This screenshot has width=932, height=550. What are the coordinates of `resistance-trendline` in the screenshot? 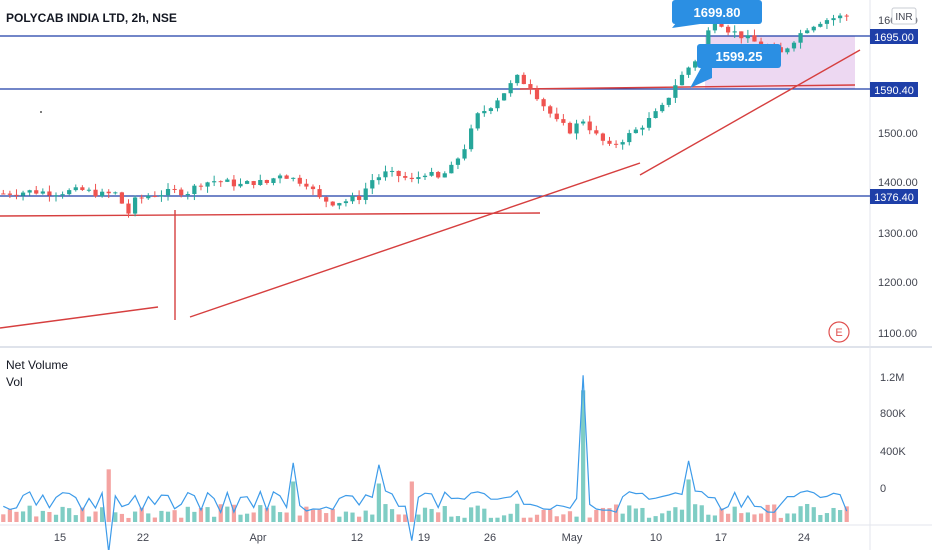 It's located at (687, 87).